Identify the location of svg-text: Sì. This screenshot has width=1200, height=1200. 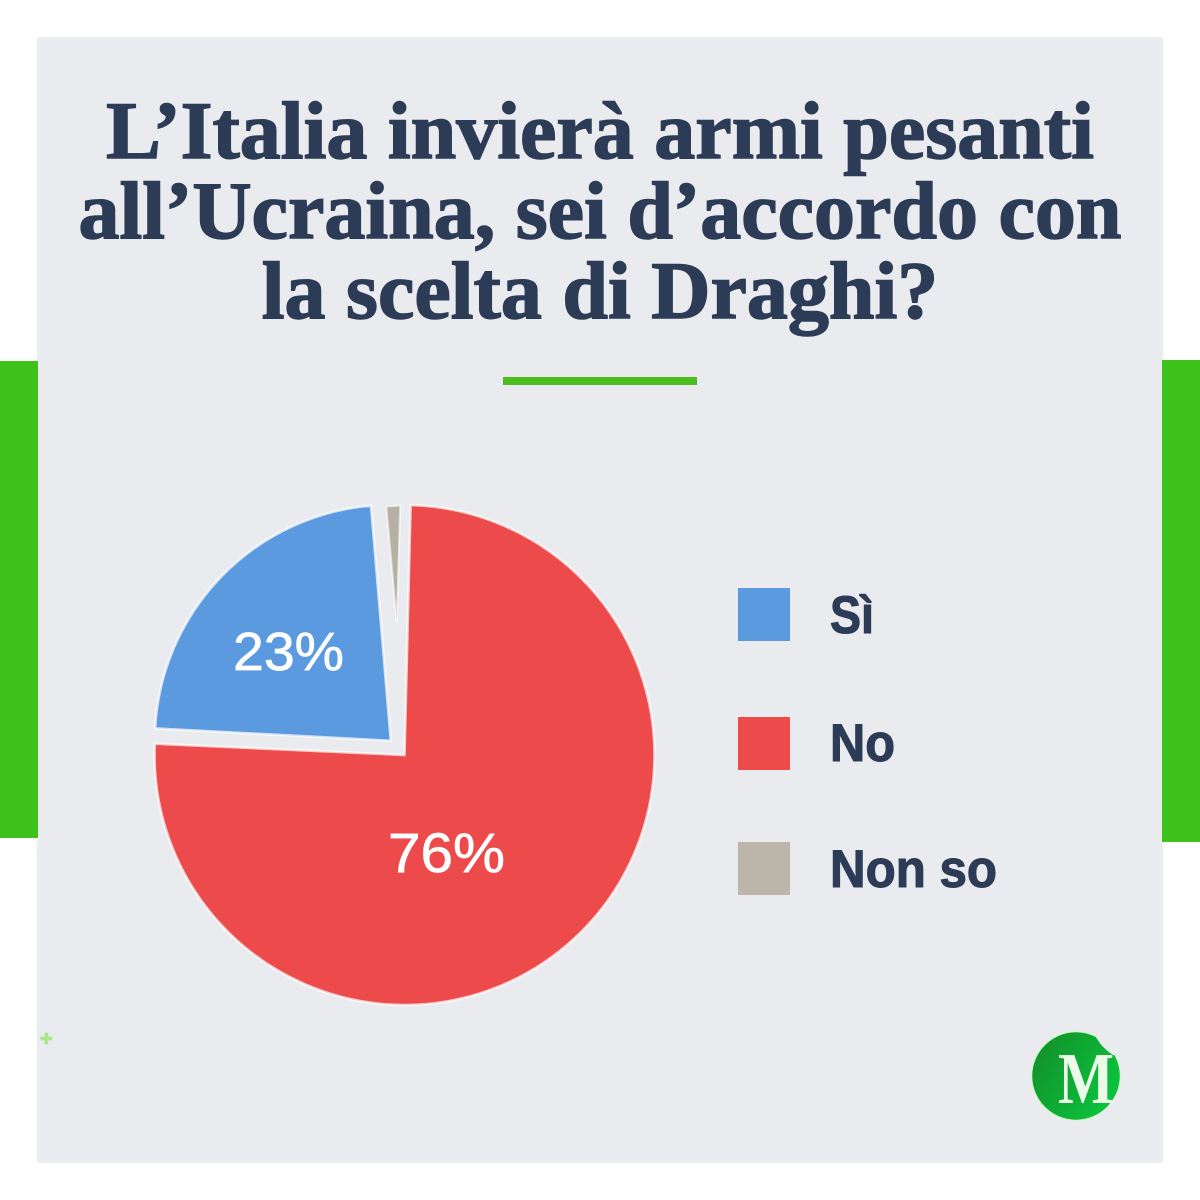
(852, 615).